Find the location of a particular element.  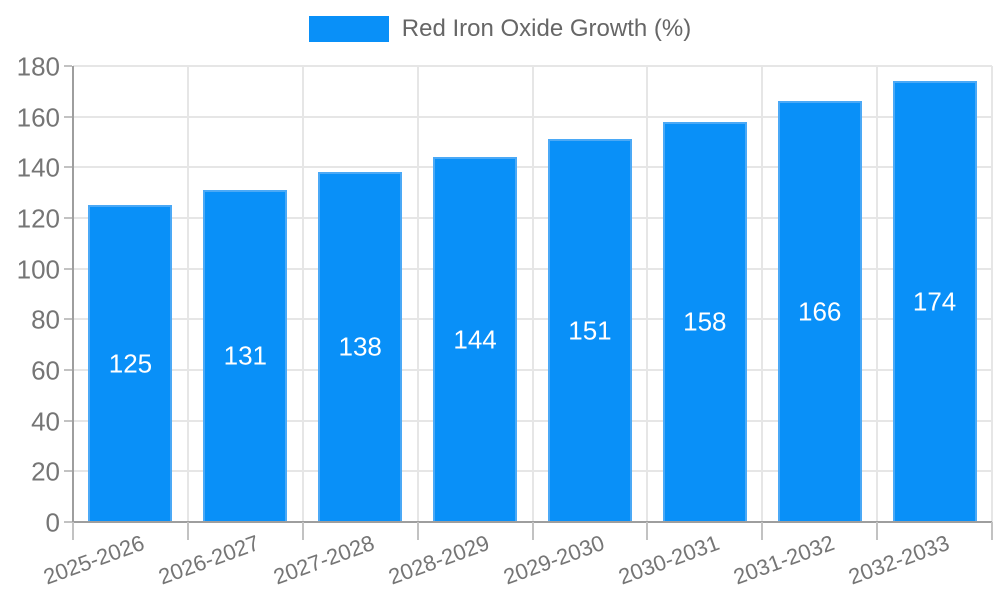

bar-value-label: 125 is located at coordinates (130, 363).